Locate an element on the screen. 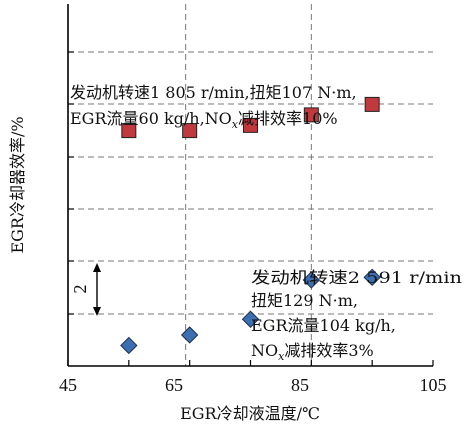 This screenshot has height=428, width=464. square-series-annotation-line2: EGR流量60 kg/h,NOx减排效率10% is located at coordinates (204, 120).